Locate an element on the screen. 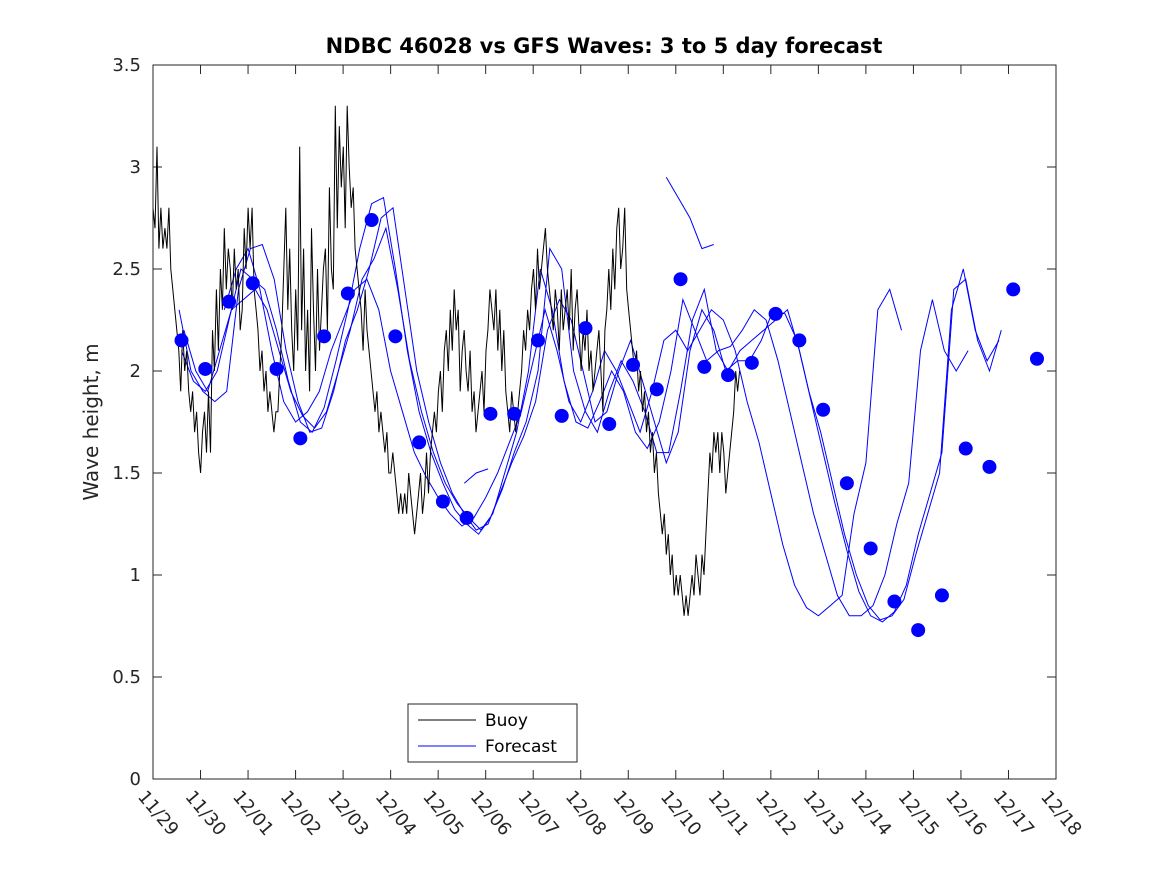 The image size is (1167, 875). x-tick-label: 12/02 is located at coordinates (300, 813).